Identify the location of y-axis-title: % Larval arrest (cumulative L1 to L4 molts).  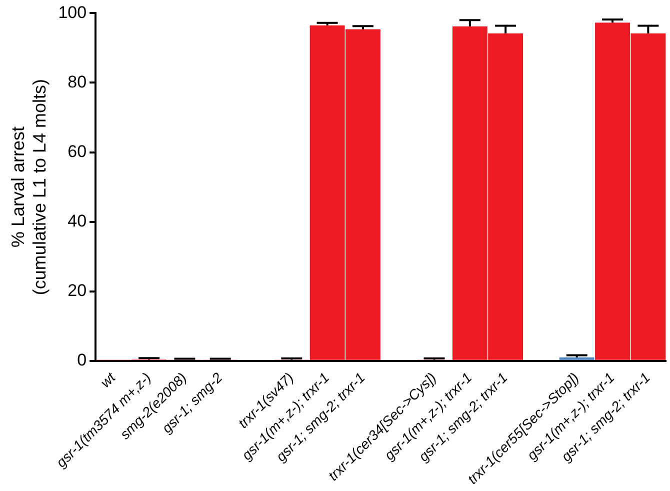
(29, 187).